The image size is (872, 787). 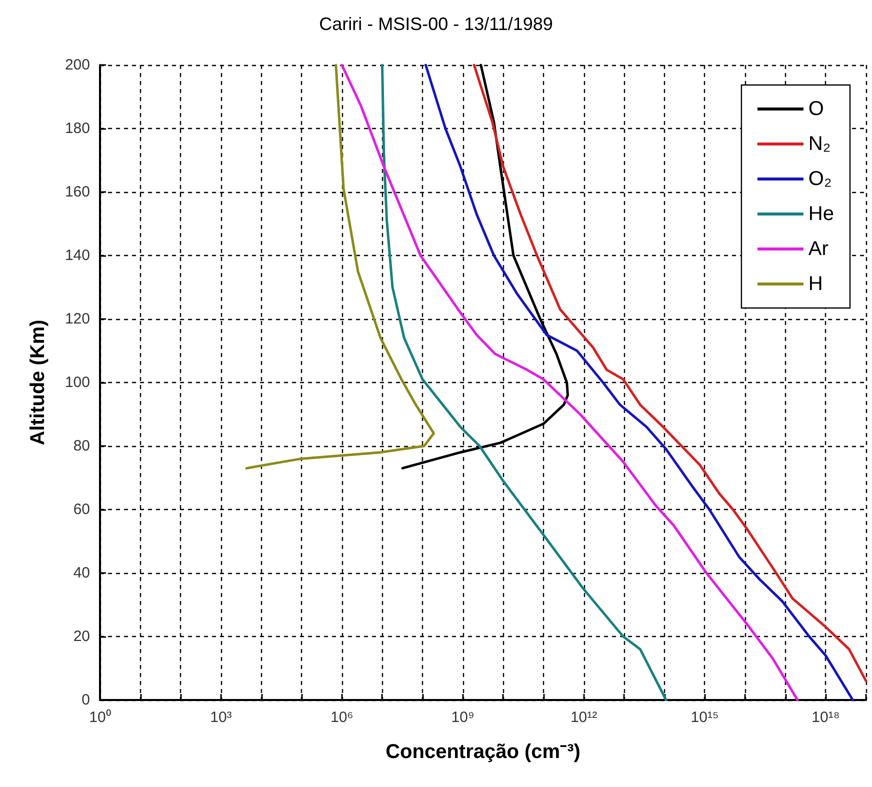 I want to click on x-tick-label: 10³, so click(x=221, y=717).